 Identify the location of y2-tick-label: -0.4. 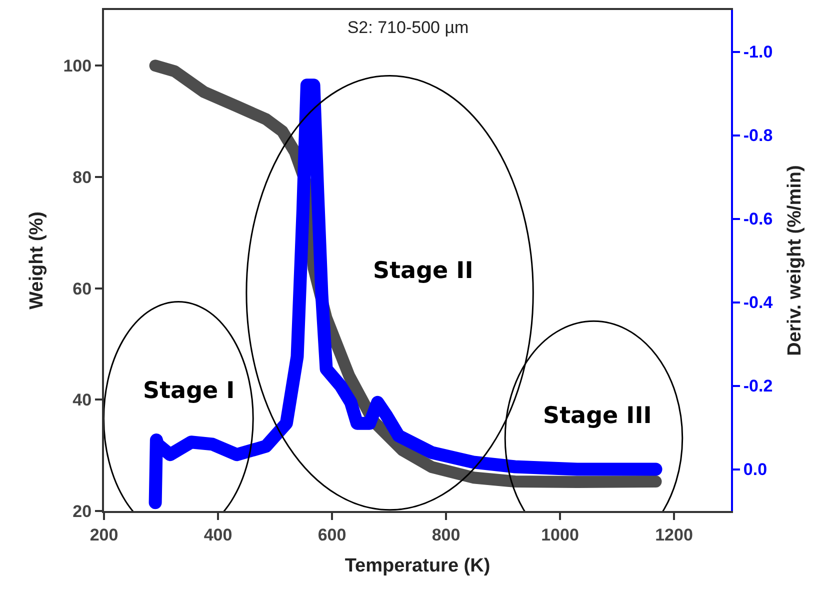
(758, 302).